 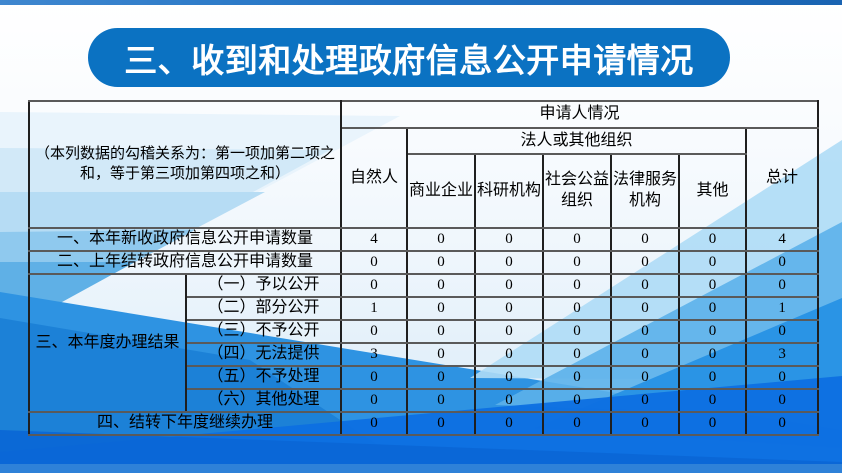 I want to click on group-label-results: 三、本年度办理结果, so click(x=107, y=343).